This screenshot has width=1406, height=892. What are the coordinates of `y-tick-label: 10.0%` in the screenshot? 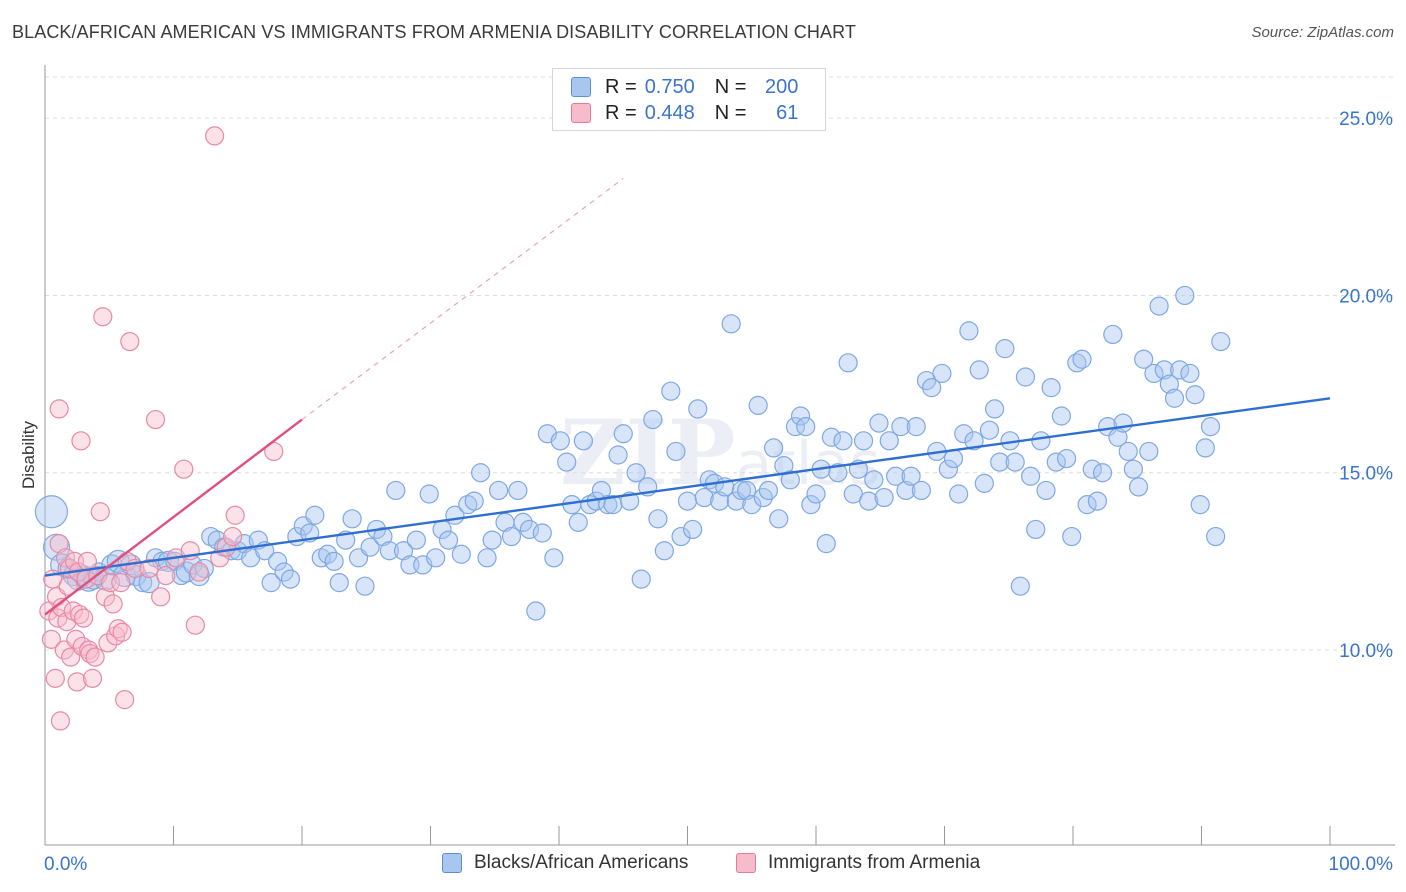 It's located at (1366, 651).